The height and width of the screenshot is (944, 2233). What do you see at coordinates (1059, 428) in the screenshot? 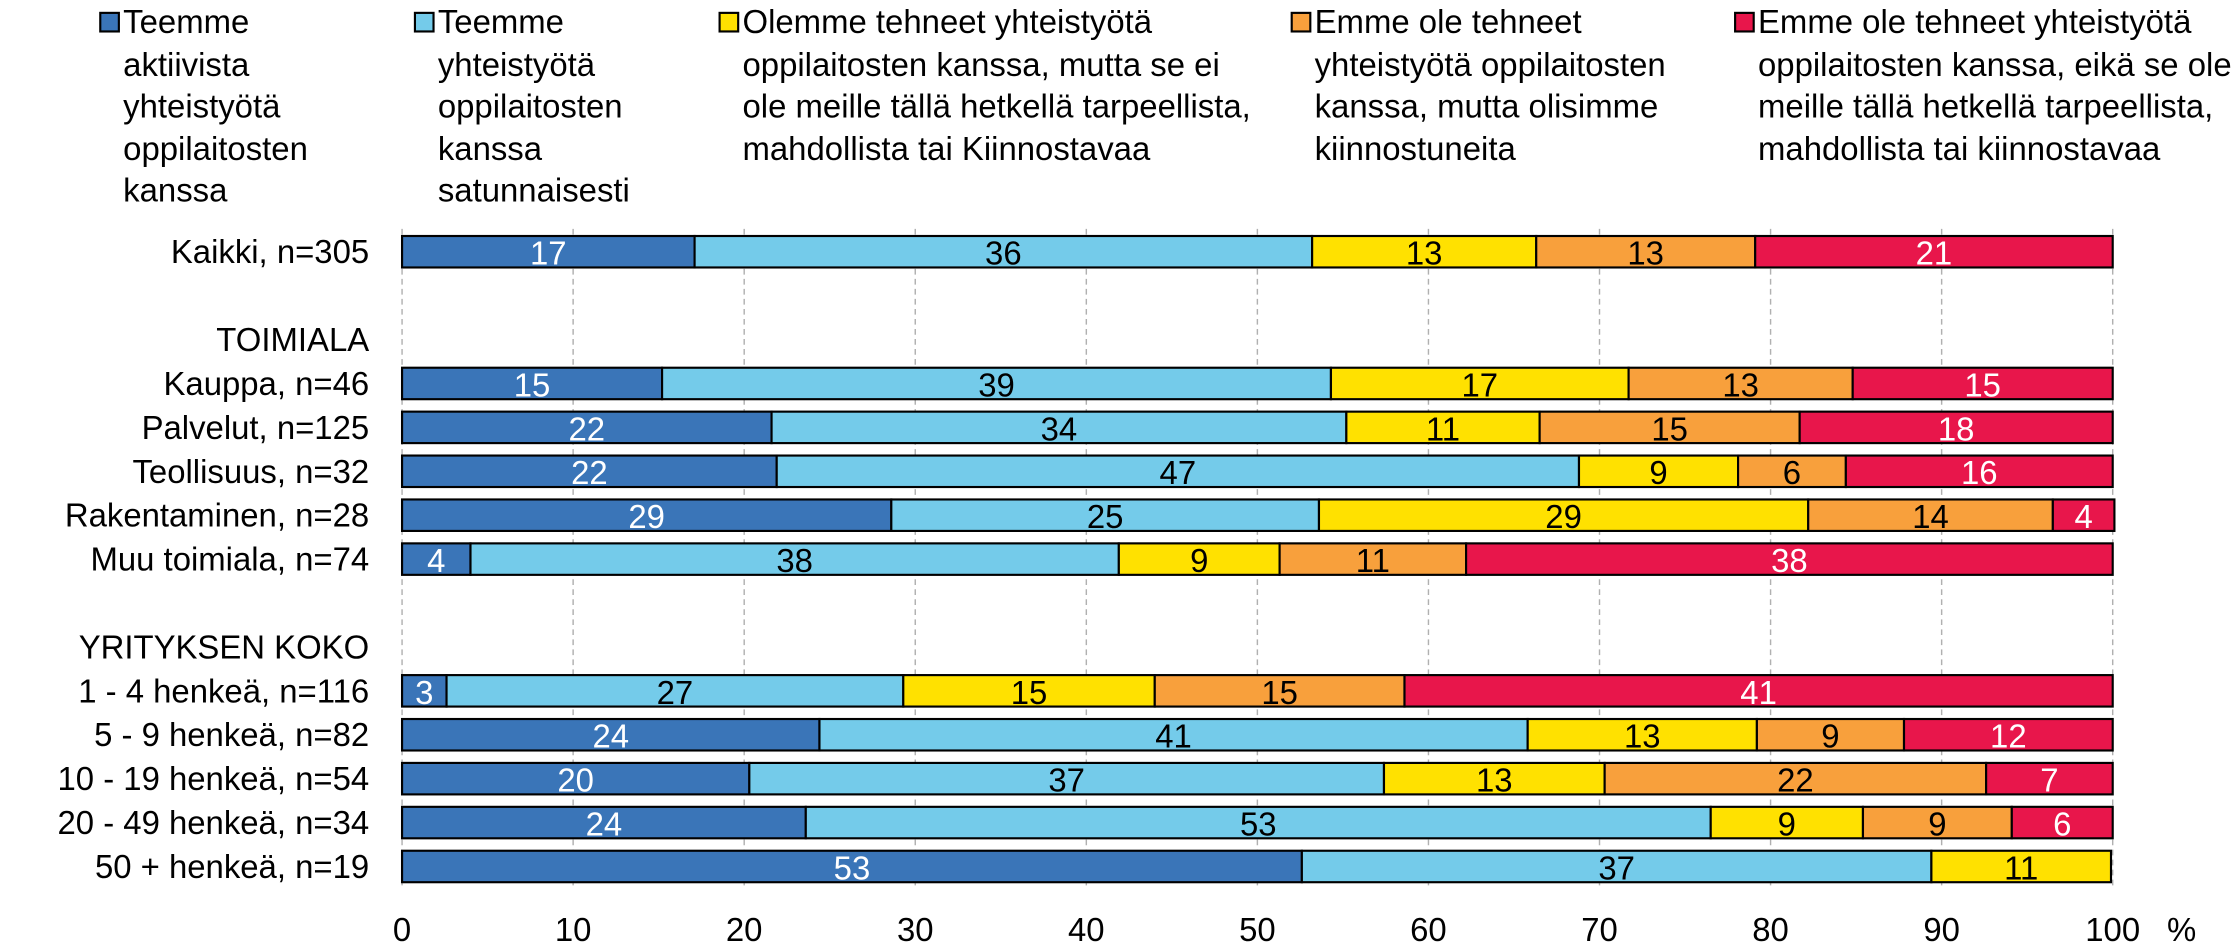
I see `data-label: 34` at bounding box center [1059, 428].